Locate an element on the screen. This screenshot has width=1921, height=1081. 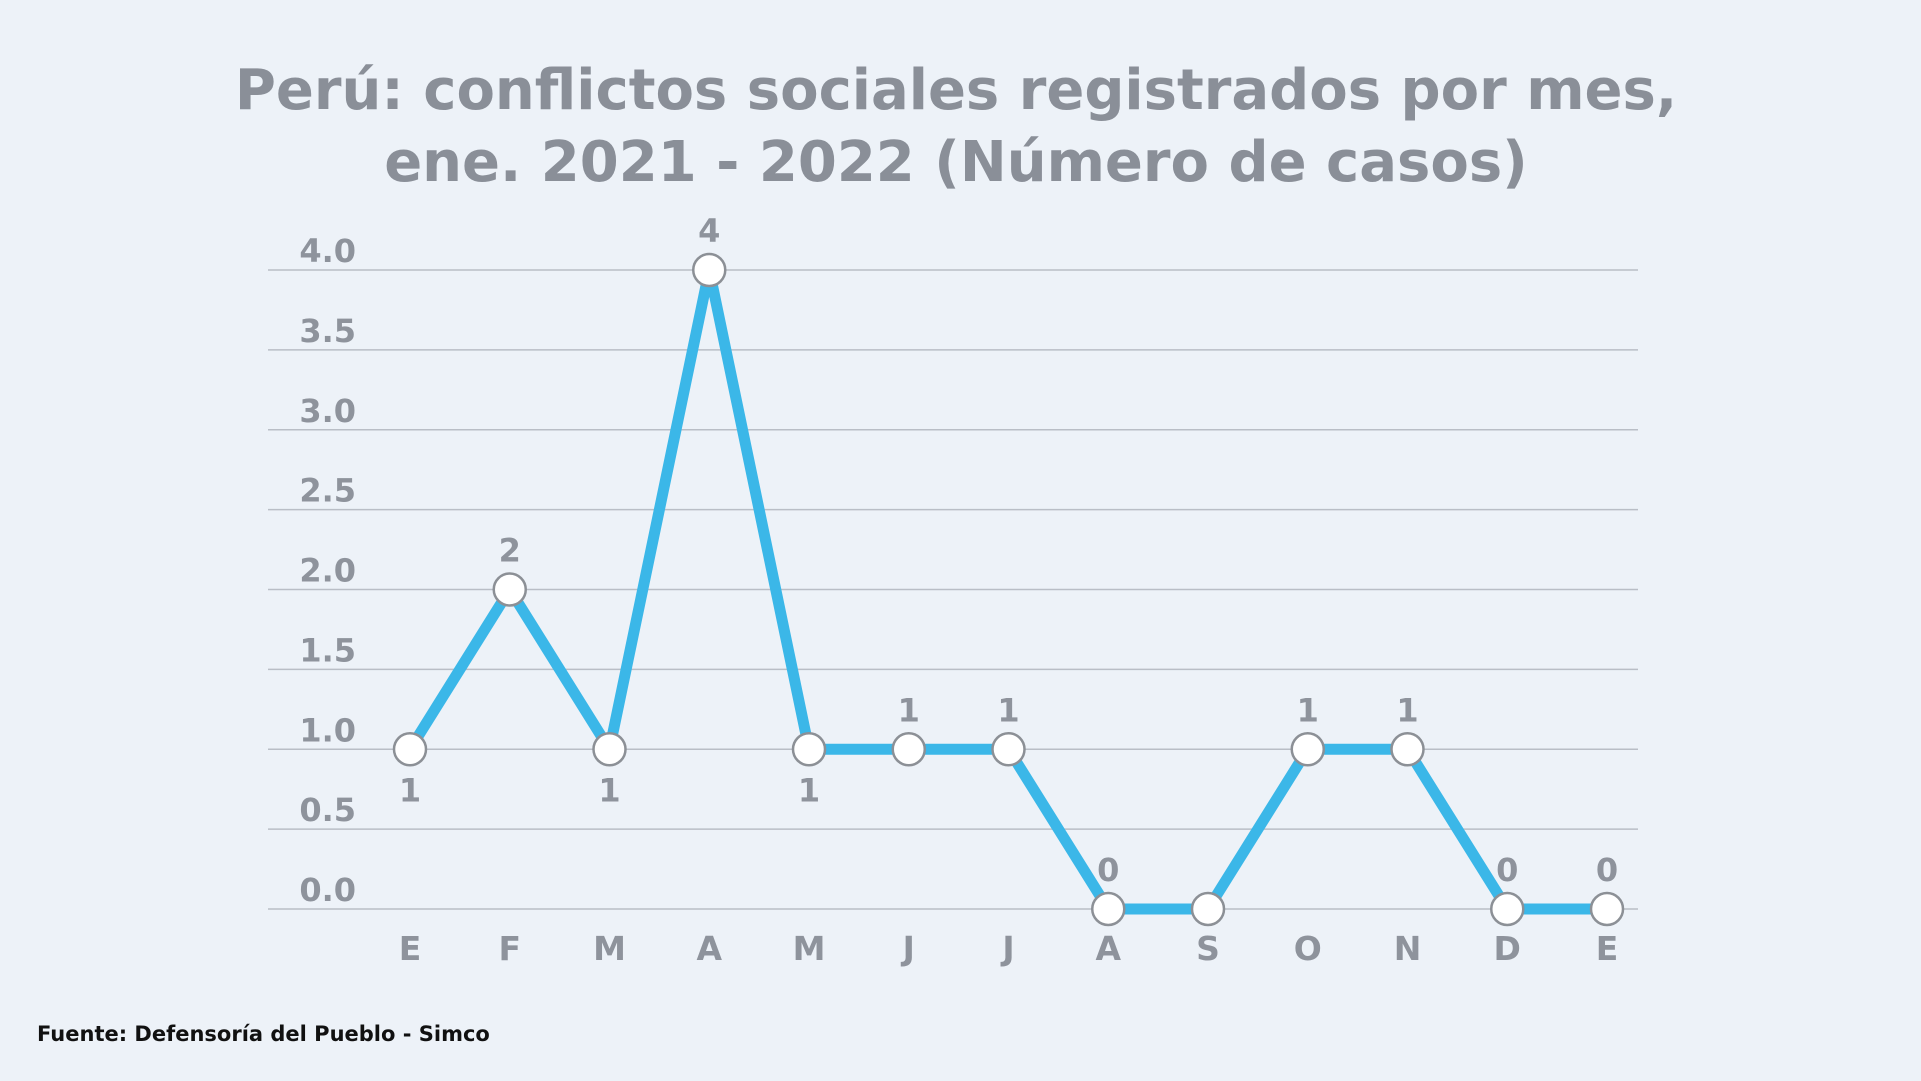
y-tick-label: 3.5 is located at coordinates (327, 331).